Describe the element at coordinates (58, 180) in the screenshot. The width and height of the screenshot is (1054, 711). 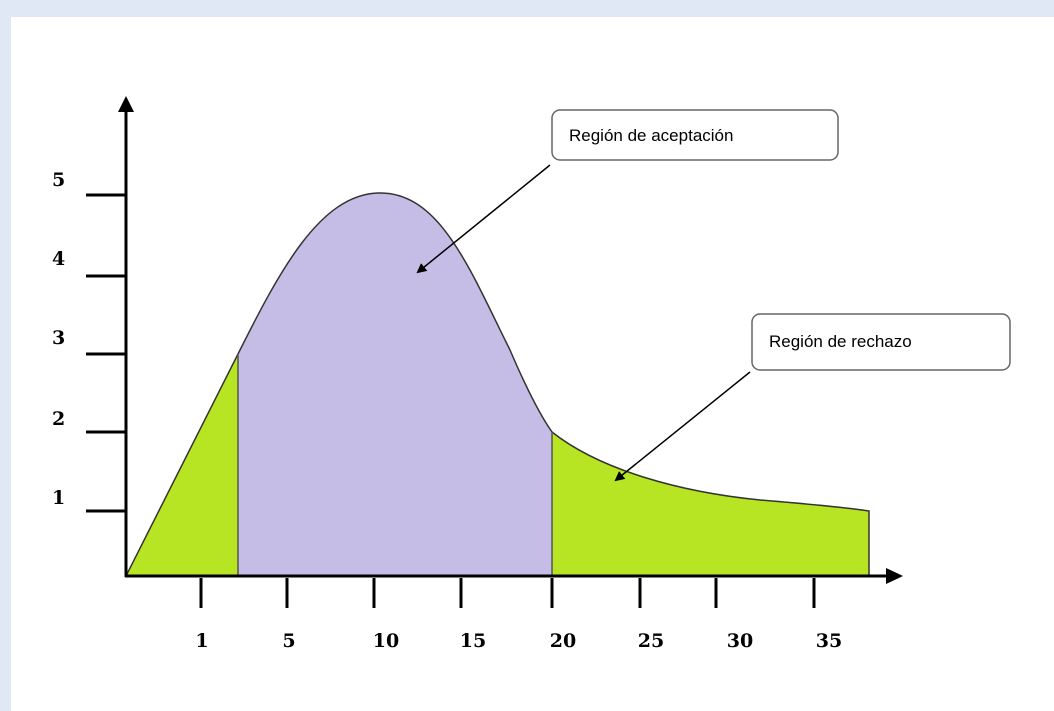
I see `y-tick-label: 5` at that location.